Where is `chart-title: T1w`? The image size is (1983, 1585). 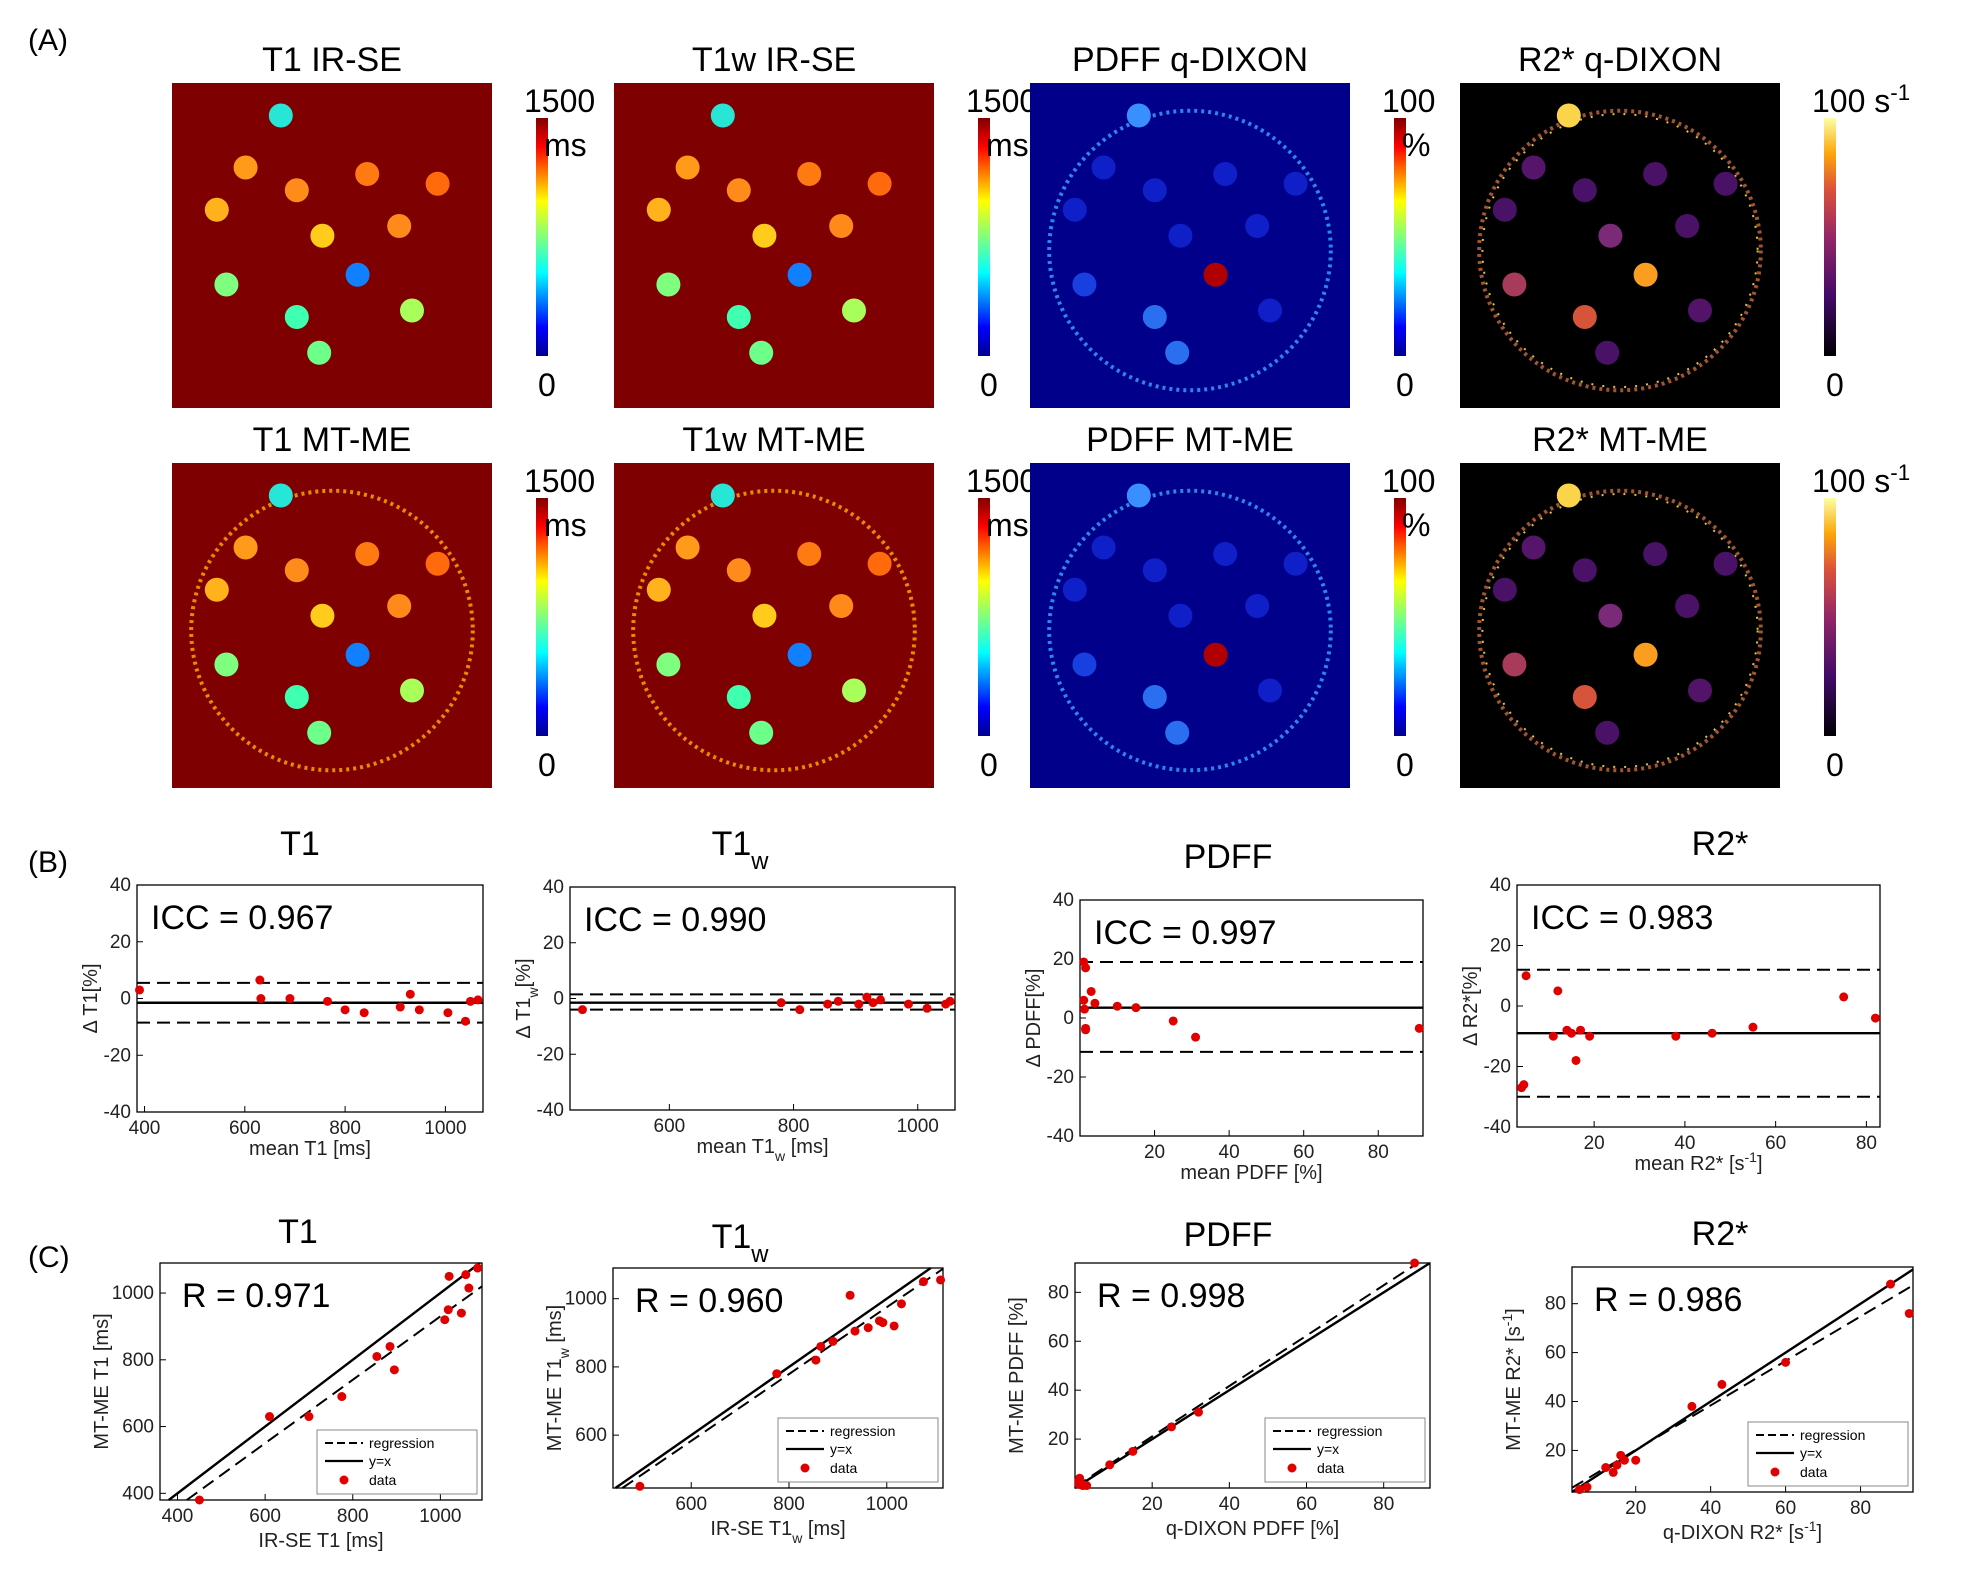
chart-title: T1w is located at coordinates (741, 850).